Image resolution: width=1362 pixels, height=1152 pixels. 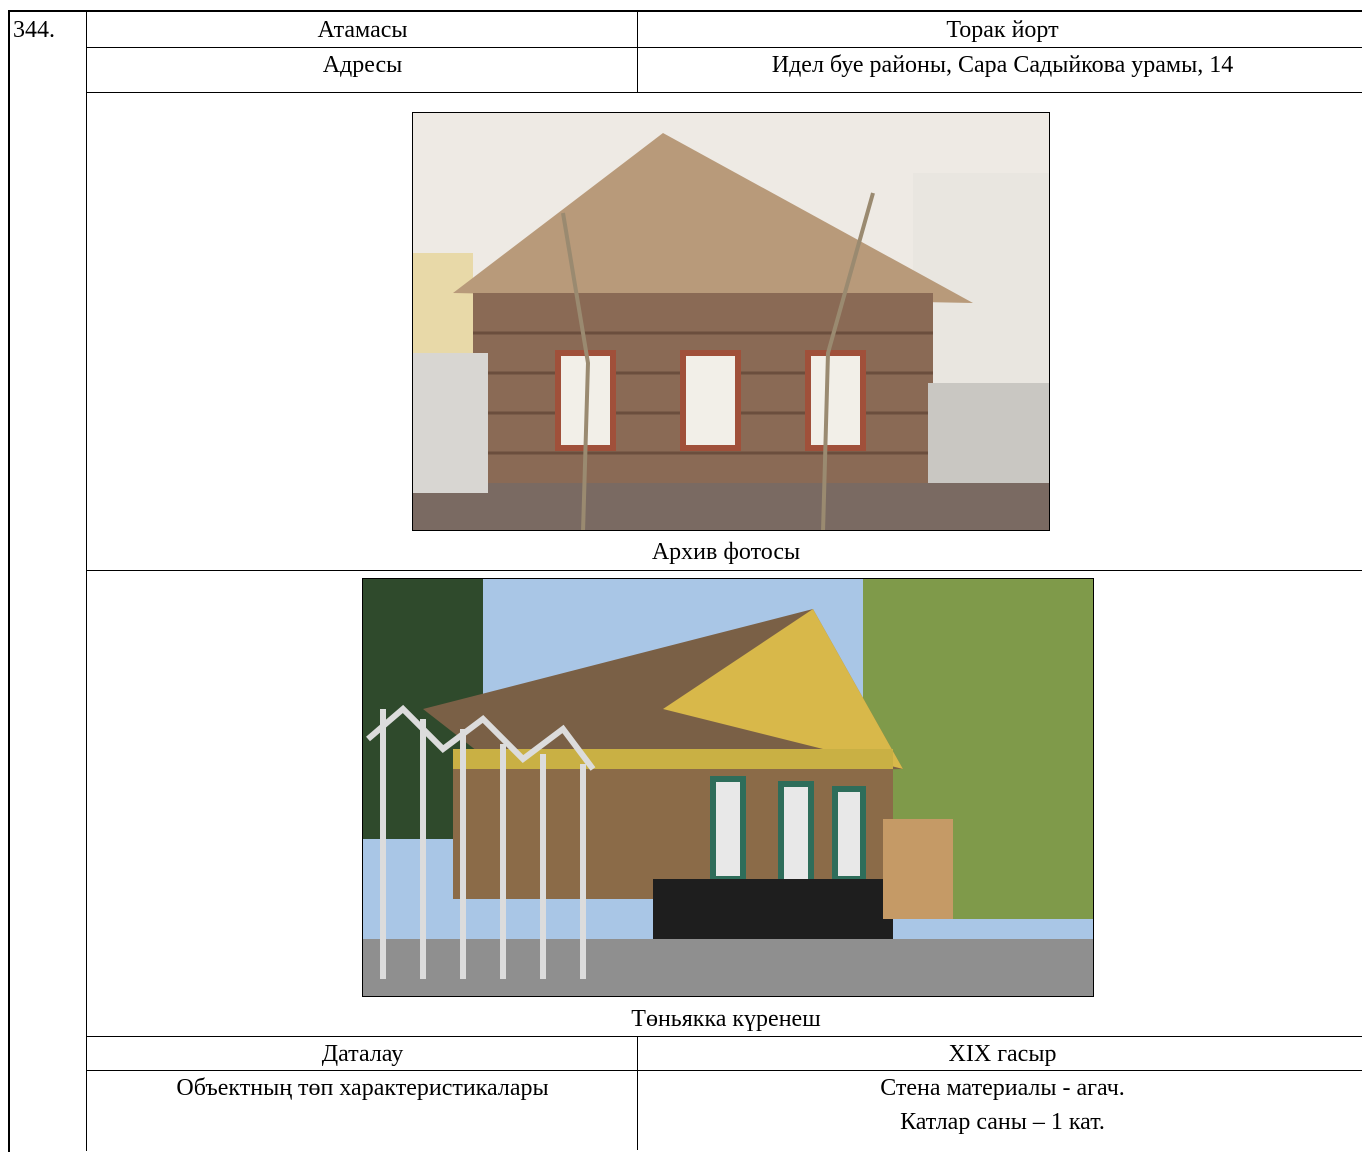 I want to click on photo-caption: Архив фотосы, so click(x=726, y=552).